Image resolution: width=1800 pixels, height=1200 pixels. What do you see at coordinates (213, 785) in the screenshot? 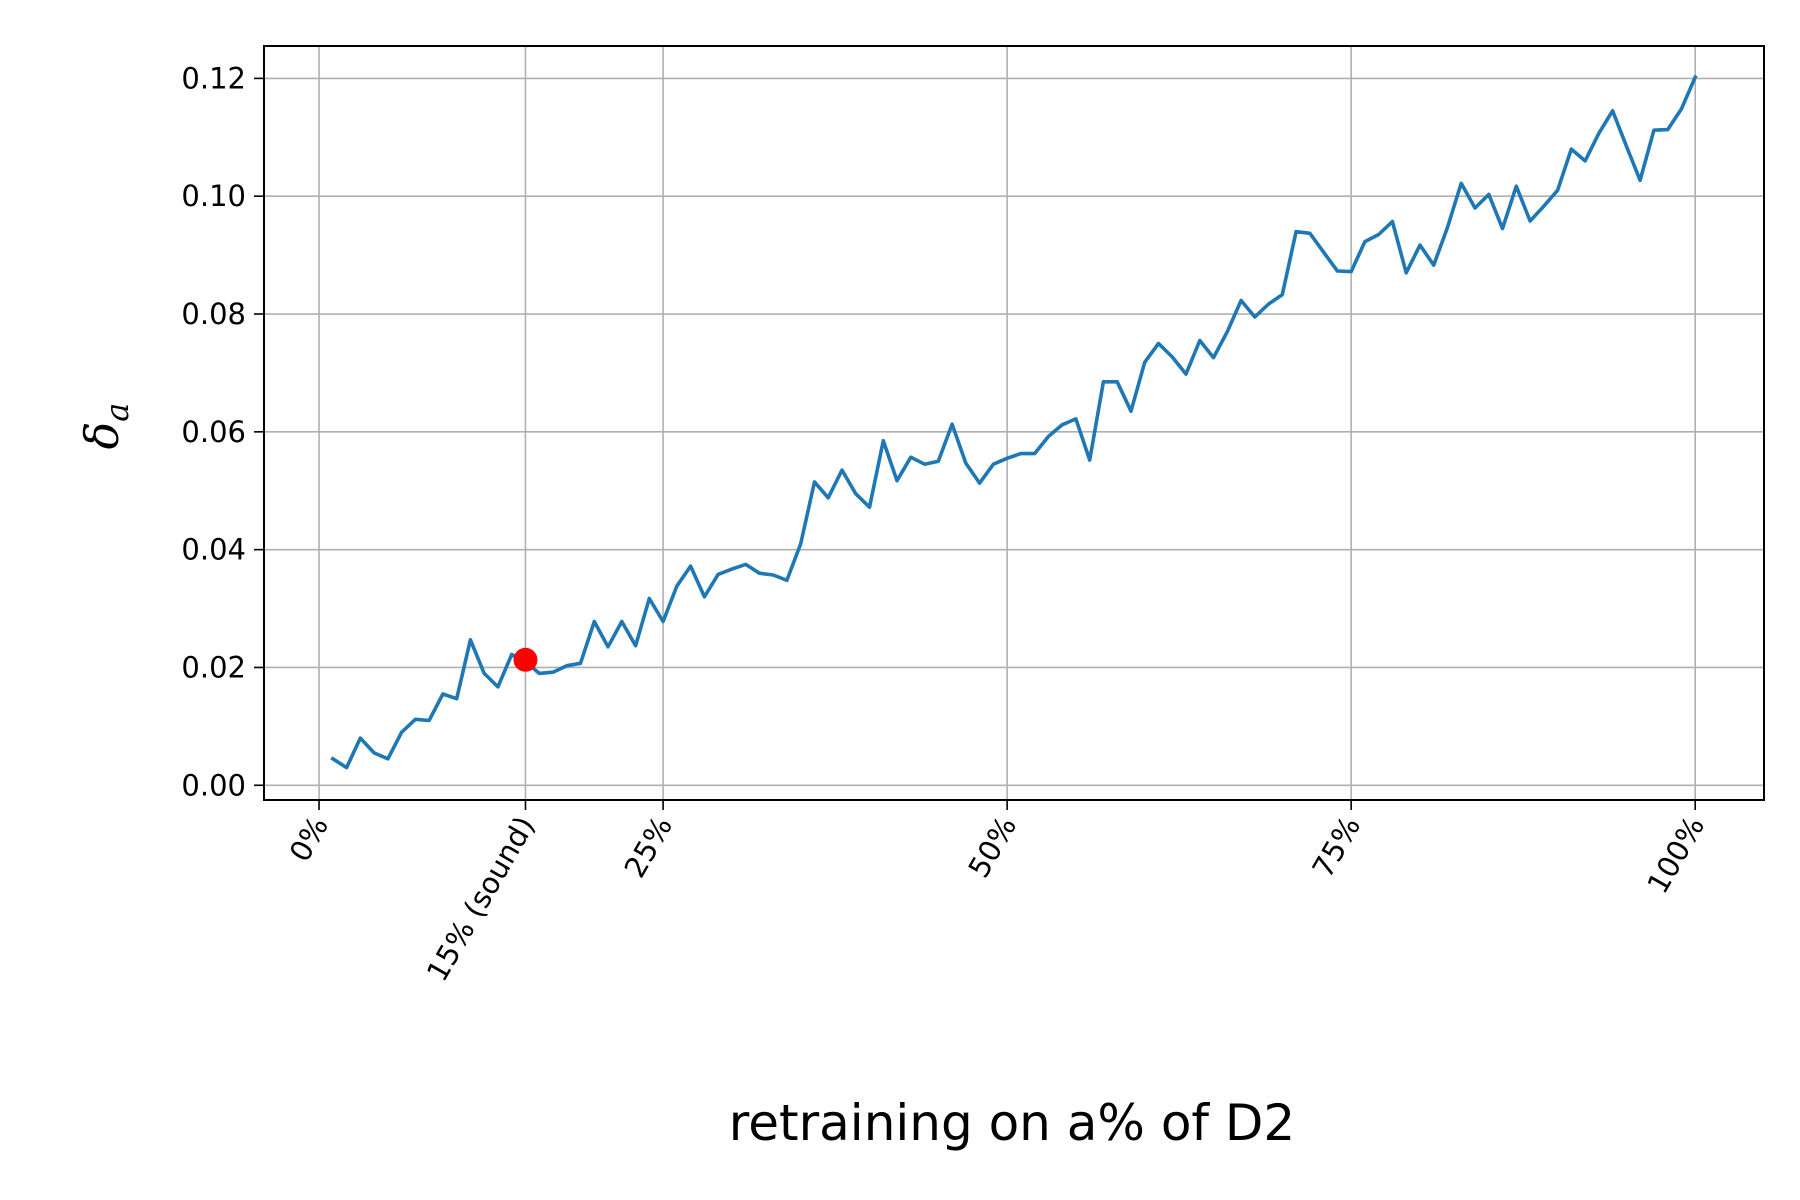
I see `y-tick-label: 0.00` at bounding box center [213, 785].